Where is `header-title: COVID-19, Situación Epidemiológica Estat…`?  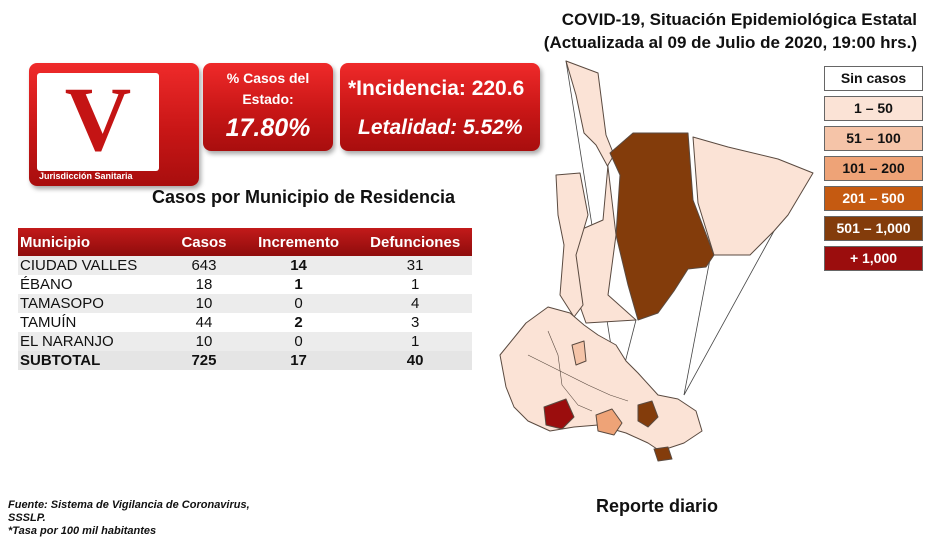
header-title: COVID-19, Situación Epidemiológica Estat… is located at coordinates (739, 19).